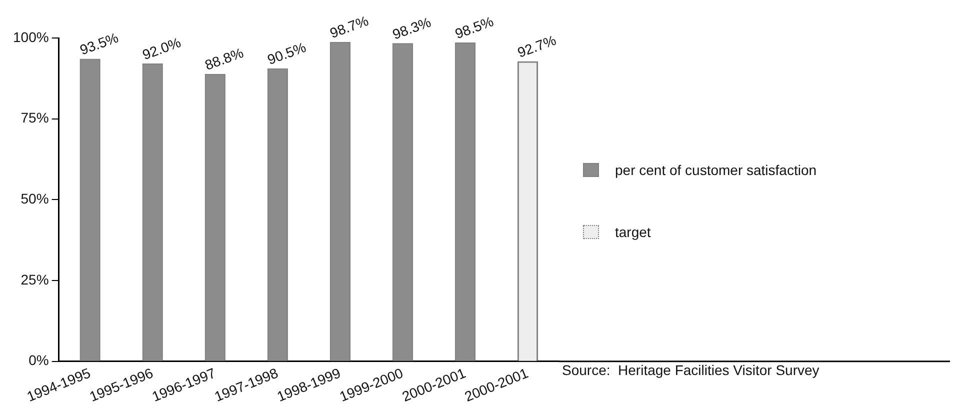  I want to click on y-tick-label: 100%, so click(30, 36).